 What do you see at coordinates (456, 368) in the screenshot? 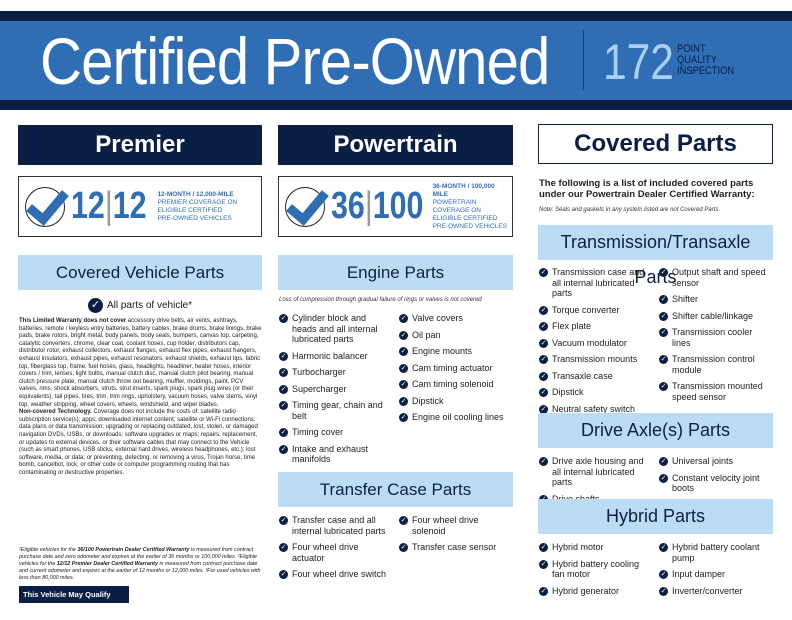
I see `list-item: ✓ Cam timing actuator` at bounding box center [456, 368].